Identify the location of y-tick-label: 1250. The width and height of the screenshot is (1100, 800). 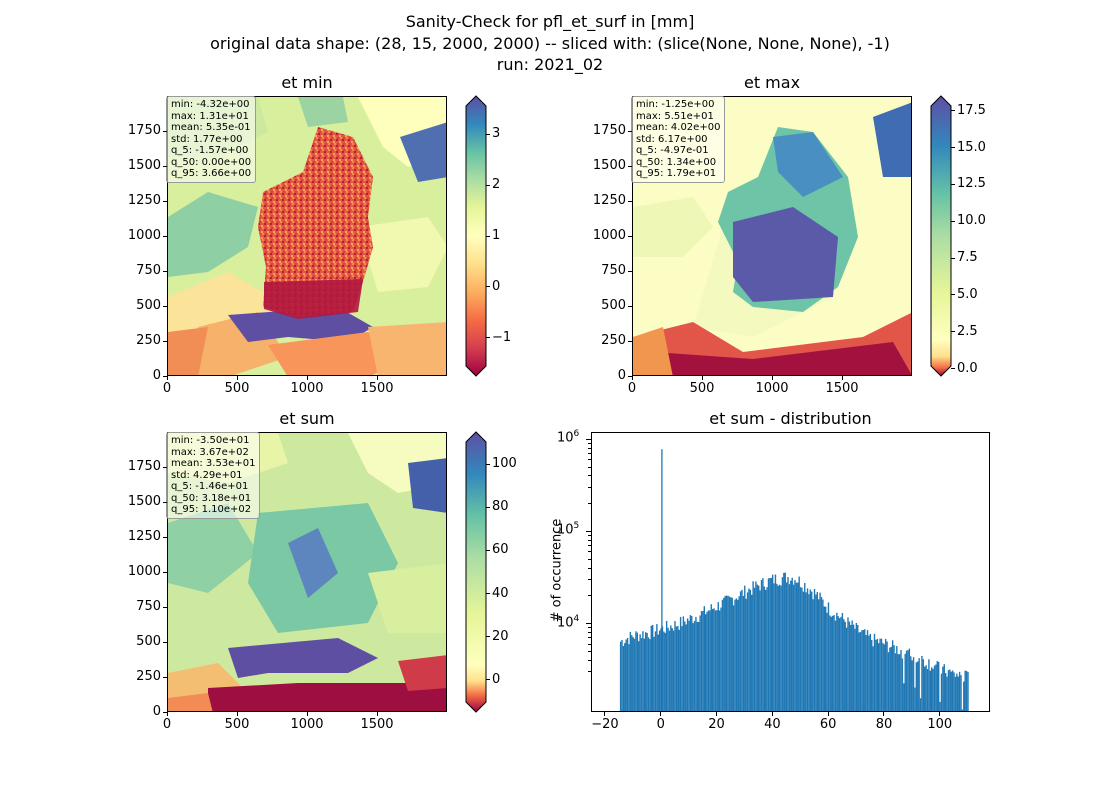
(144, 536).